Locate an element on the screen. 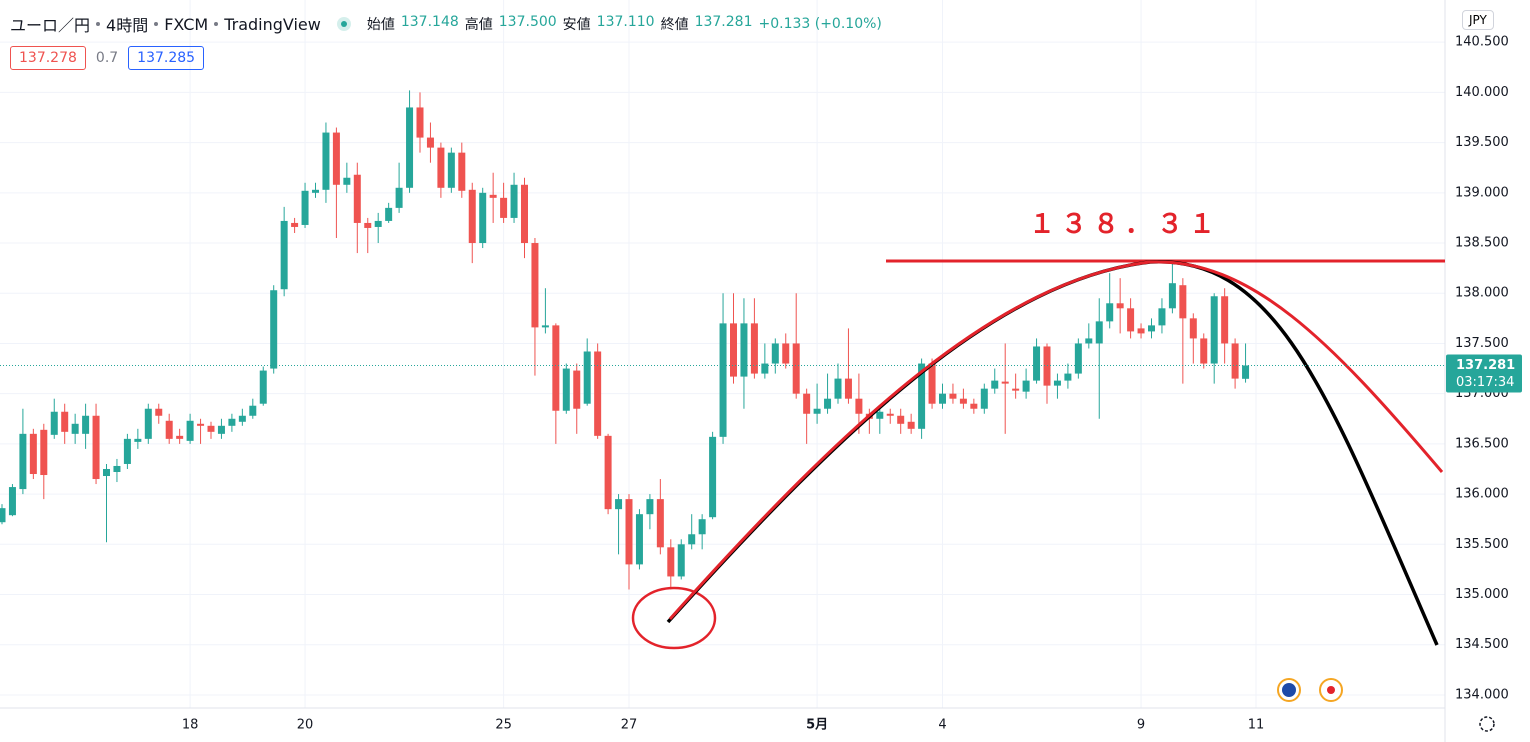 This screenshot has width=1530, height=742. x-tick-label: 18 is located at coordinates (190, 725).